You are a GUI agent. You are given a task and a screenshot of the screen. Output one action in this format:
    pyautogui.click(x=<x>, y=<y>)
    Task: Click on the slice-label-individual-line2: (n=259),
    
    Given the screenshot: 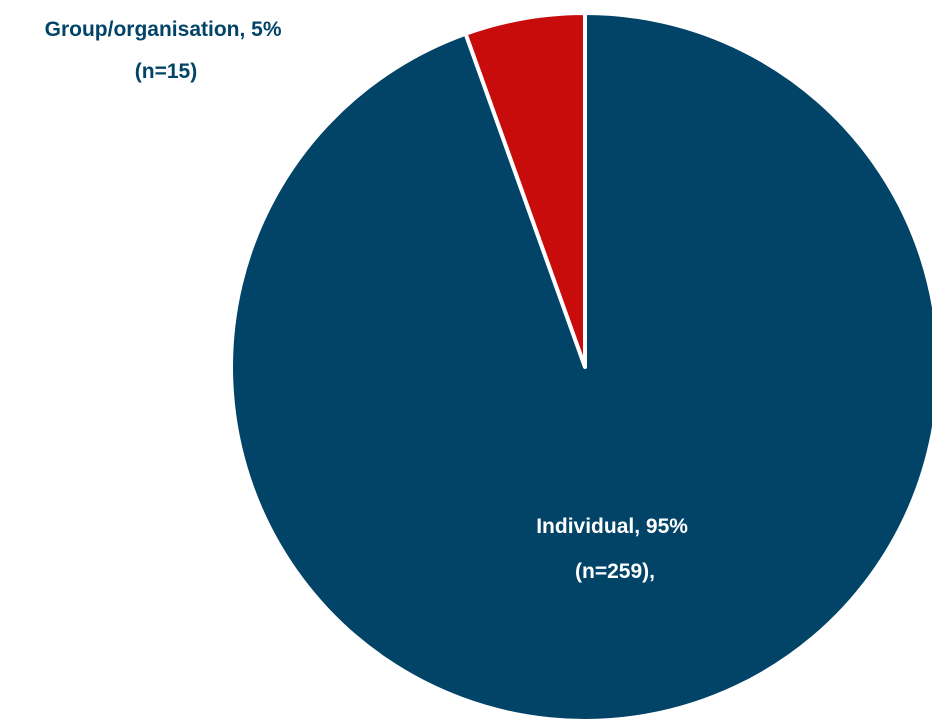 What is the action you would take?
    pyautogui.click(x=615, y=571)
    